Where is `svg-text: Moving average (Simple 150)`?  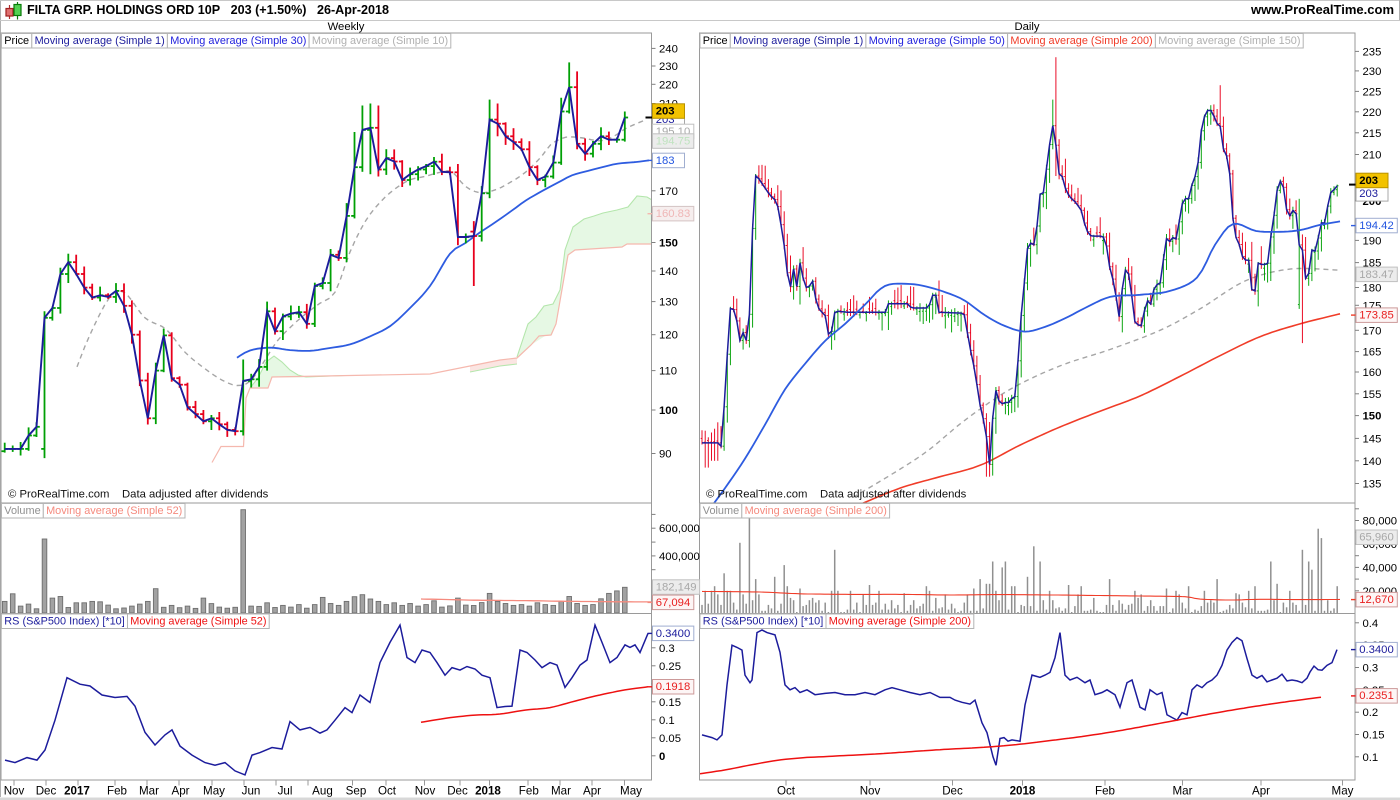
svg-text: Moving average (Simple 150) is located at coordinates (1229, 41).